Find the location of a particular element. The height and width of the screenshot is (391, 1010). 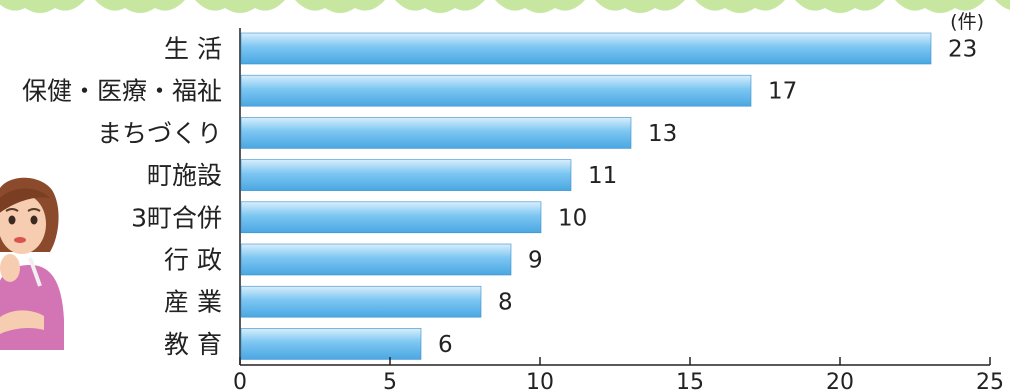

category-label: 生 活 is located at coordinates (193, 49).